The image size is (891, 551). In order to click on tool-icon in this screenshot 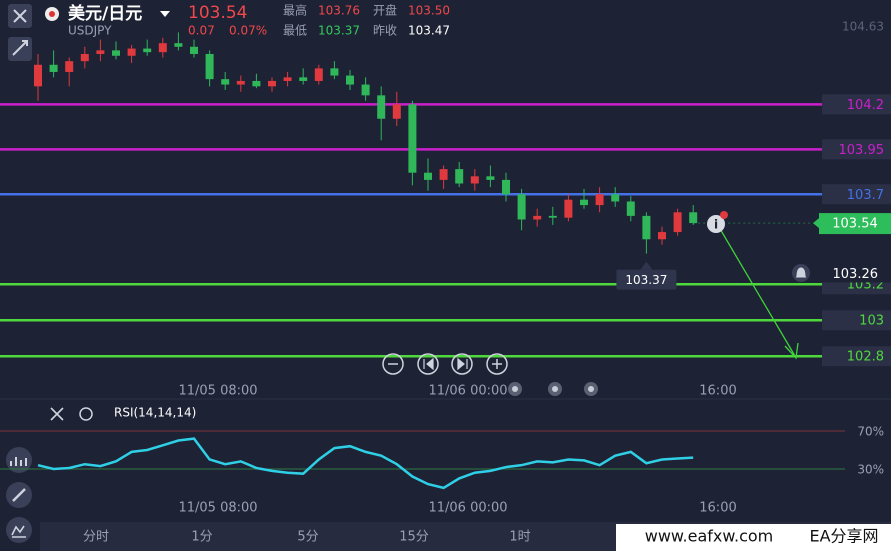, I will do `click(20, 48)`.